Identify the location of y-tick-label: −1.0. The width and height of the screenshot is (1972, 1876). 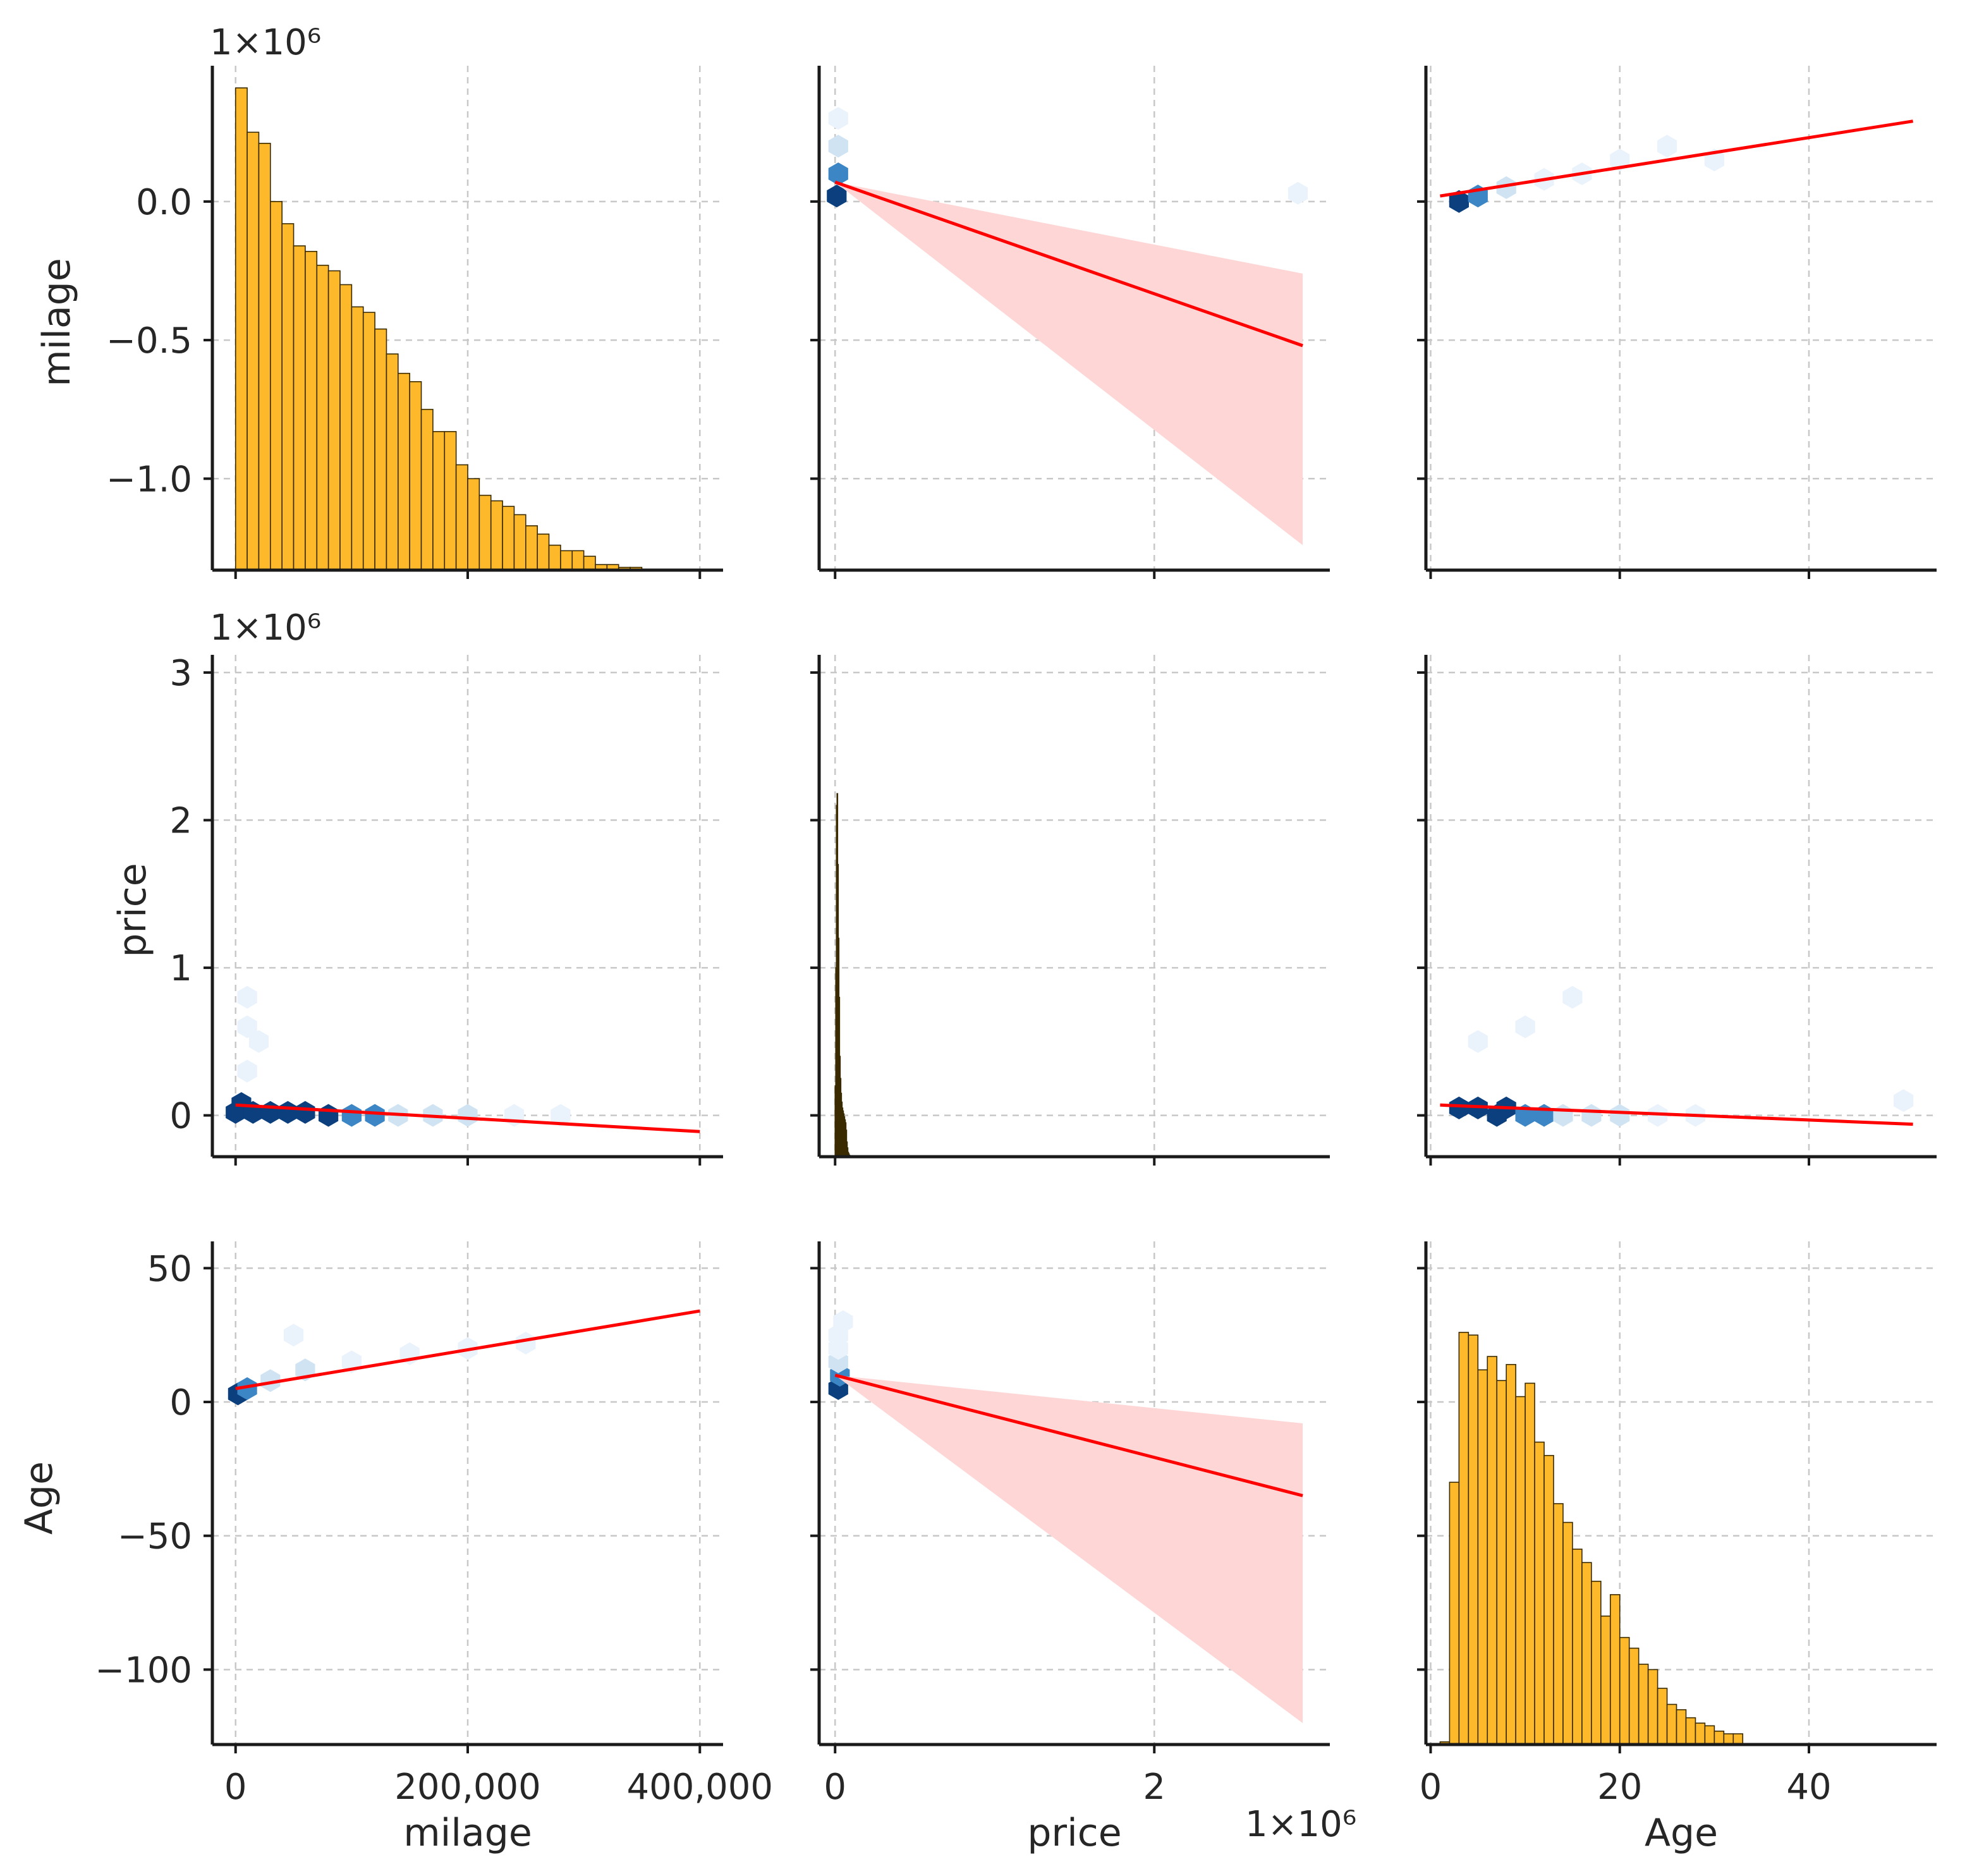
(149, 479).